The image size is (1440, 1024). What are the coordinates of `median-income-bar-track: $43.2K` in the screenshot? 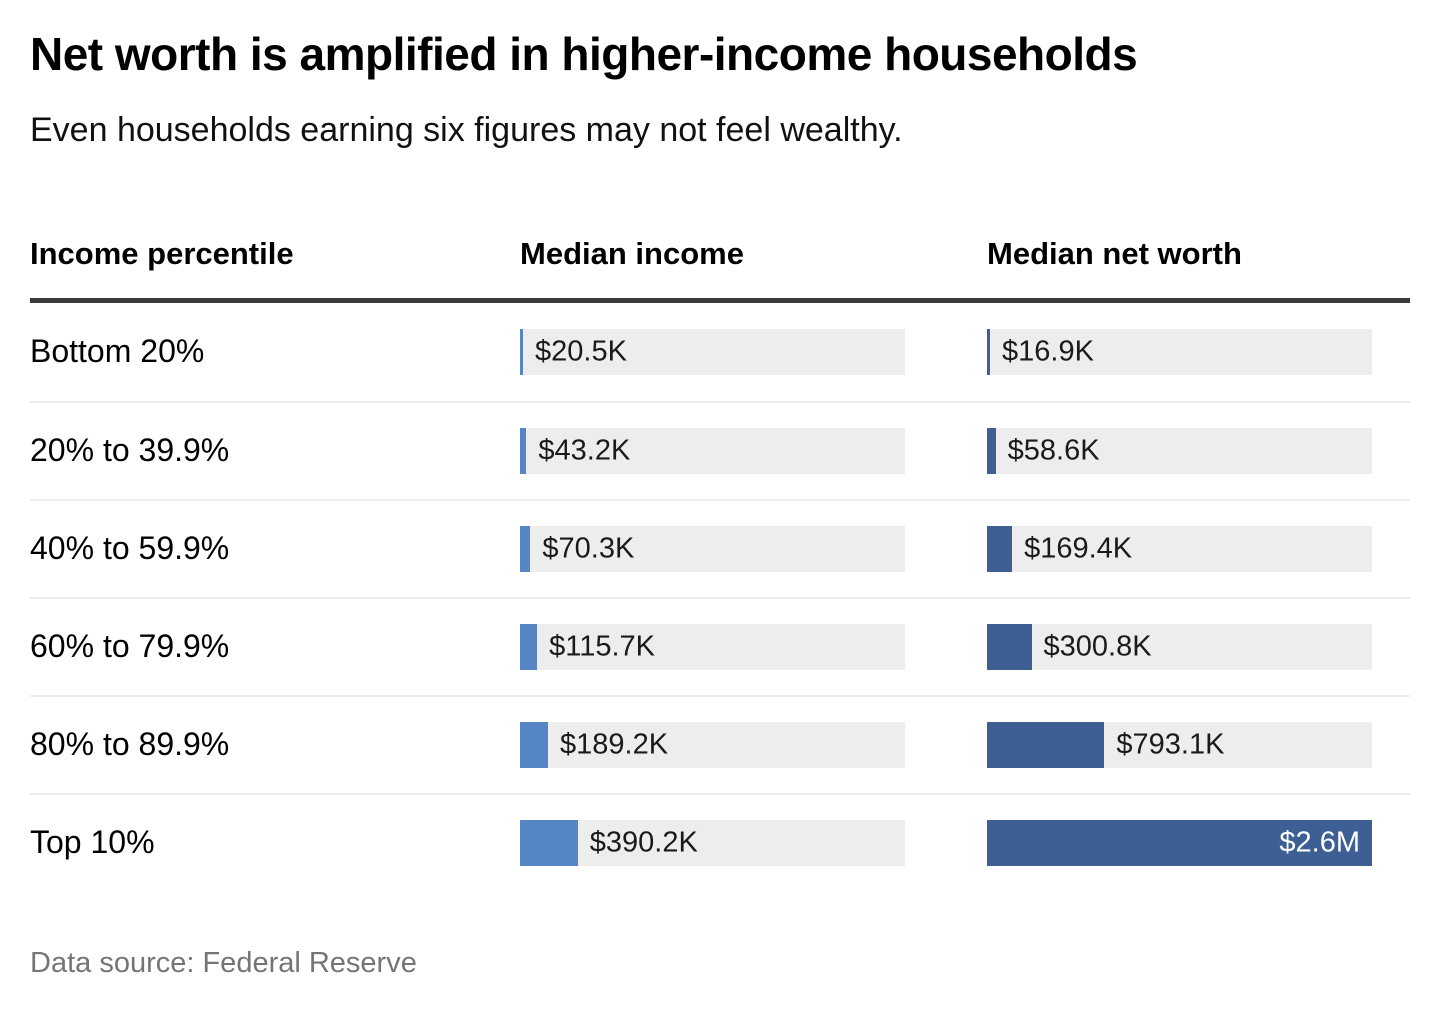 It's located at (712, 450).